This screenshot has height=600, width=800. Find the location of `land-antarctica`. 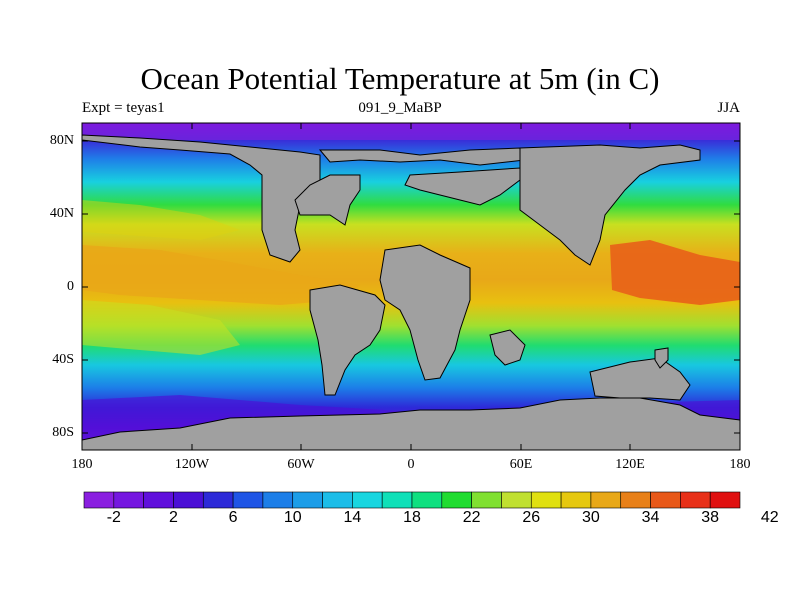

land-antarctica is located at coordinates (411, 423).